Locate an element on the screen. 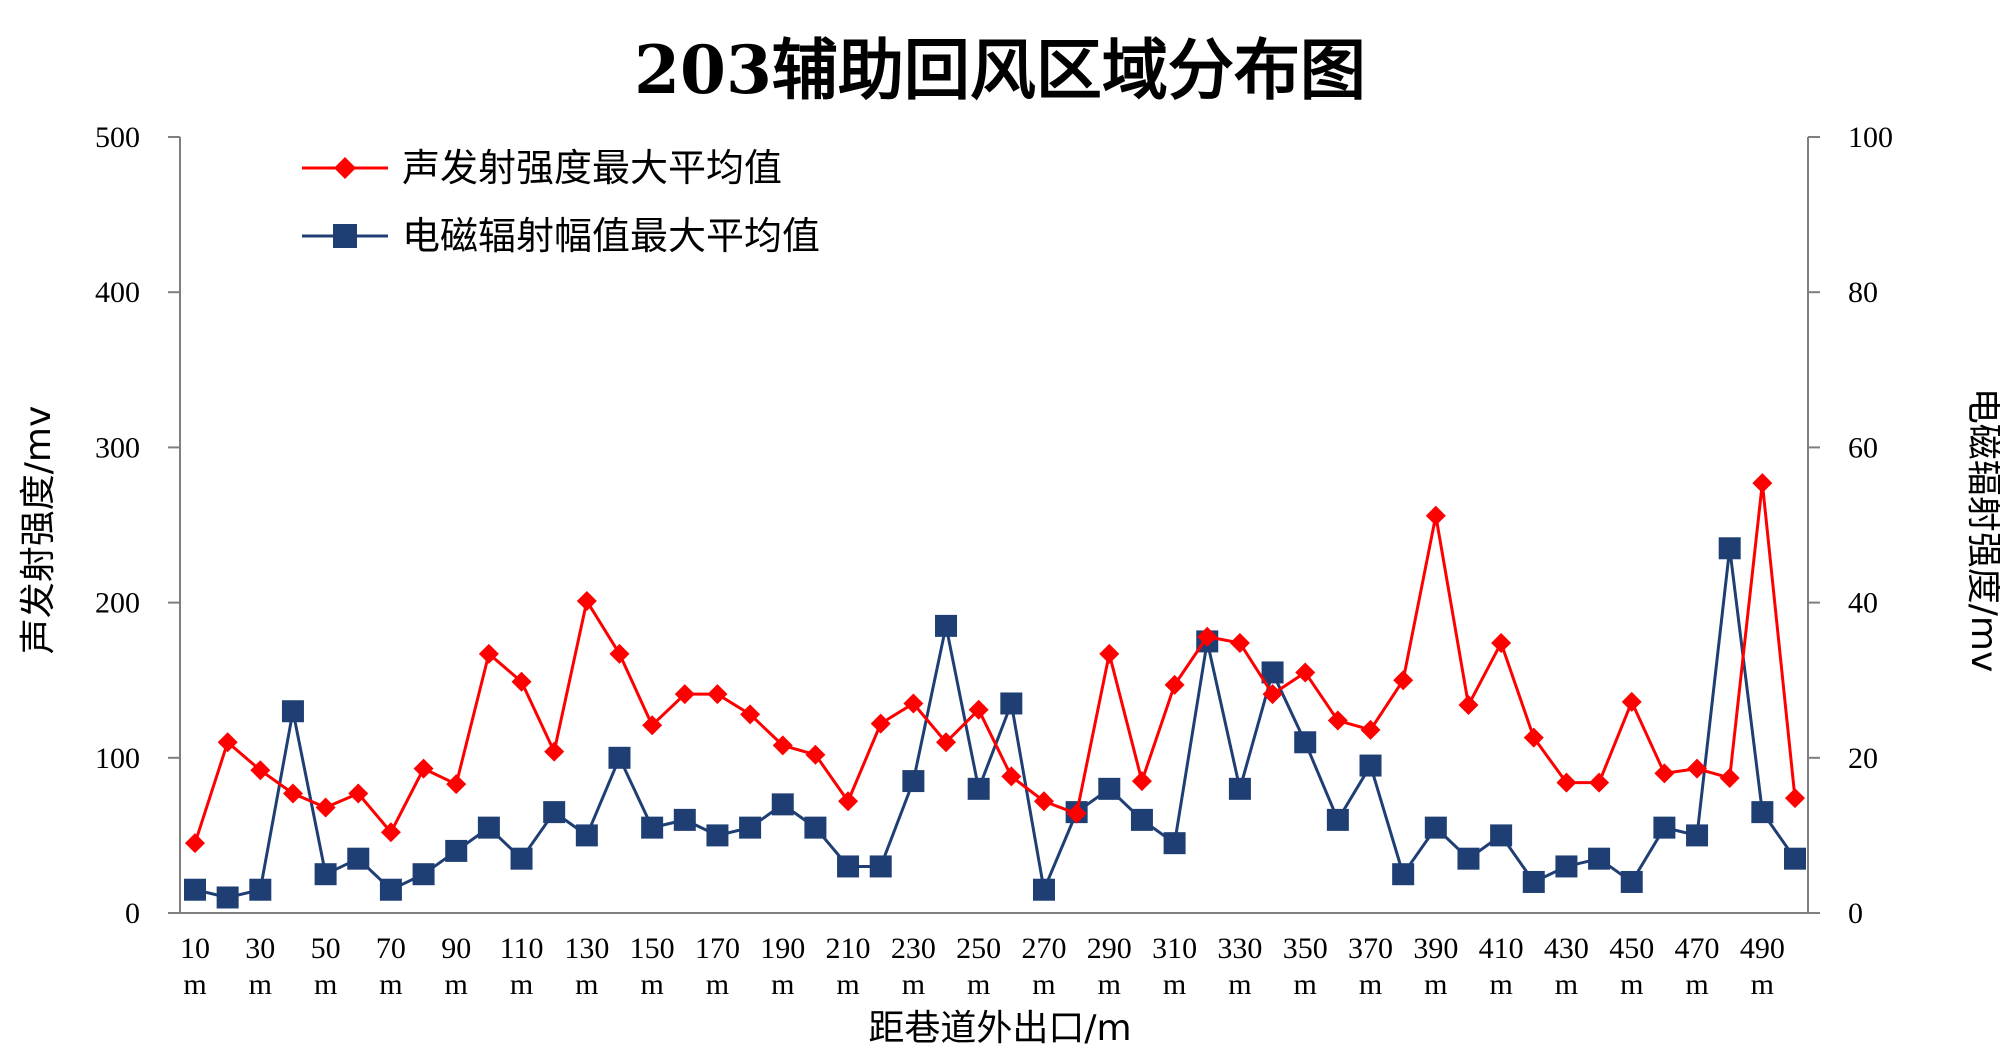 The width and height of the screenshot is (2000, 1055). legend-marker-diamond is located at coordinates (345, 168).